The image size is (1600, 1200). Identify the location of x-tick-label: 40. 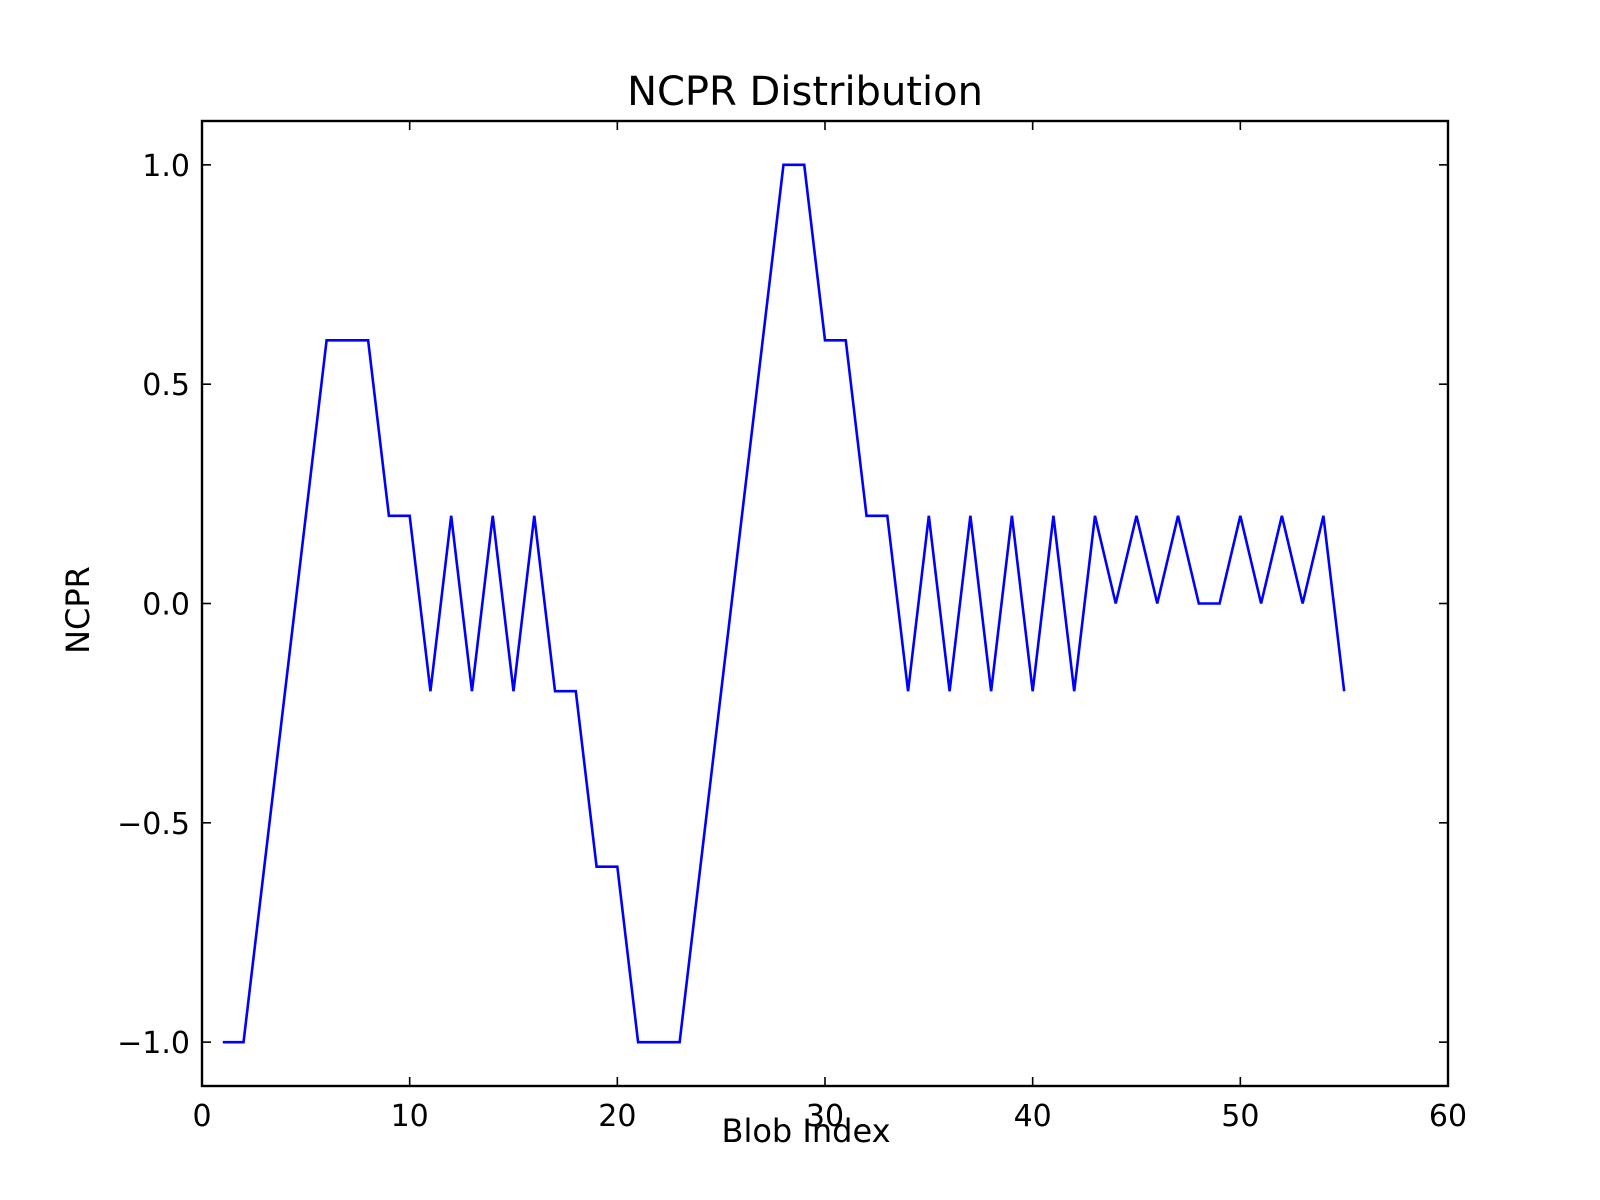
(1033, 1116).